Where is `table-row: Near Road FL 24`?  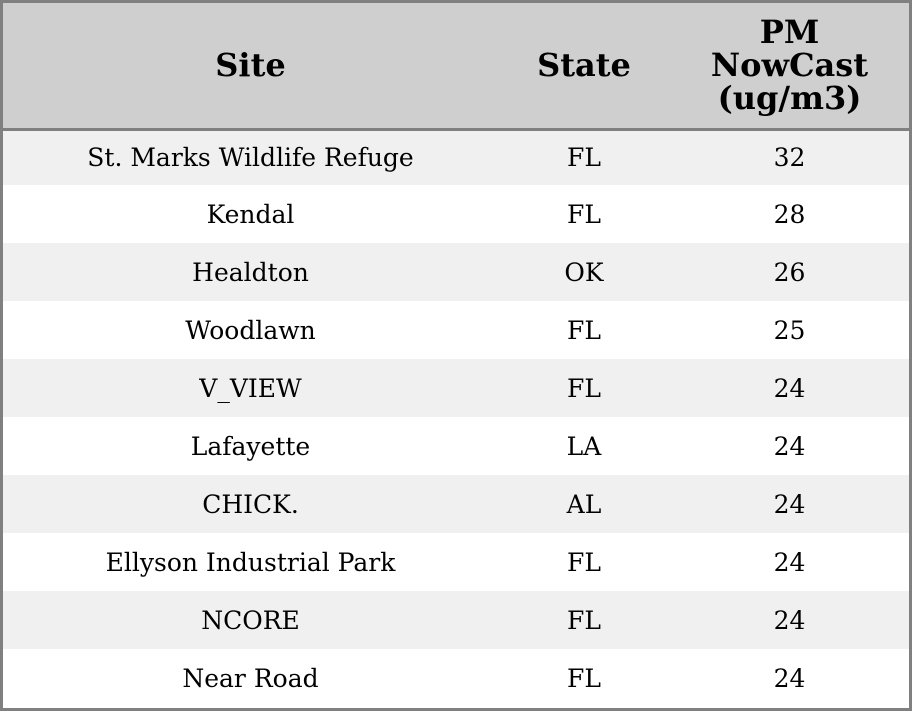 table-row: Near Road FL 24 is located at coordinates (456, 678).